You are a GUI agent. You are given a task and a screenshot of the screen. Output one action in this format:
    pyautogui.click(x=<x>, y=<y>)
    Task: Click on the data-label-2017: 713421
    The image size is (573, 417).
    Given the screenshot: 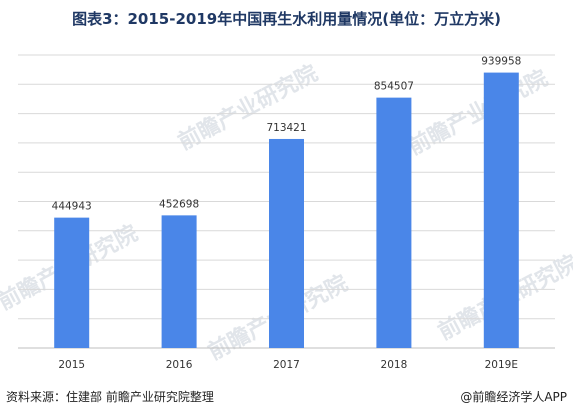 What is the action you would take?
    pyautogui.click(x=286, y=128)
    